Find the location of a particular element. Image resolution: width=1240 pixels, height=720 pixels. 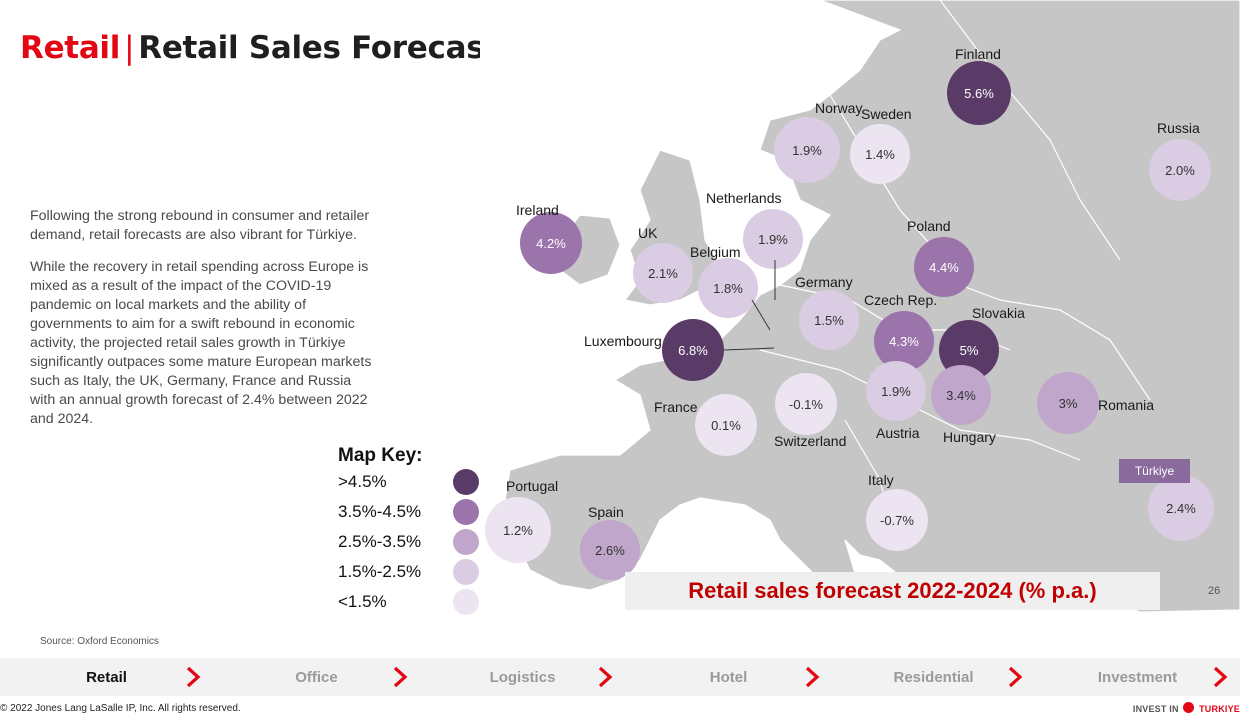

country-label: France is located at coordinates (676, 407).